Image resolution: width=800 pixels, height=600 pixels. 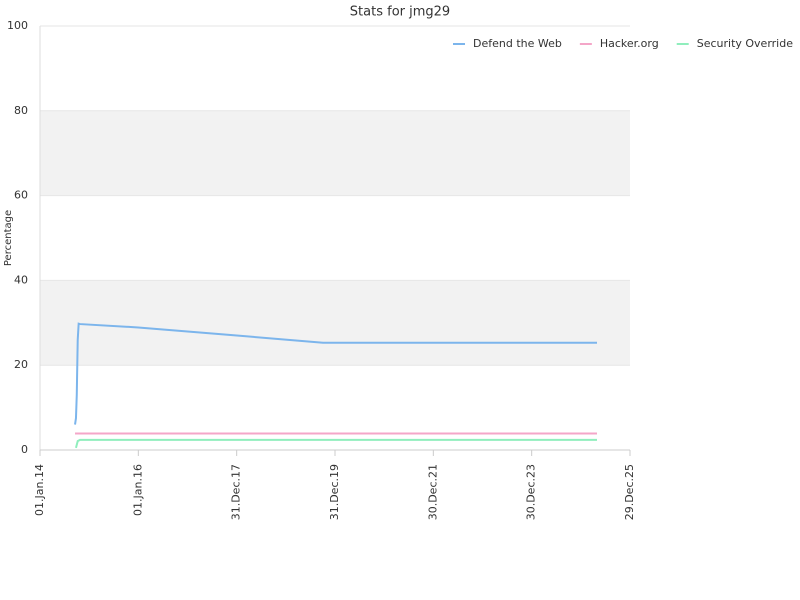 I want to click on legend-label: Hacker.org, so click(x=629, y=43).